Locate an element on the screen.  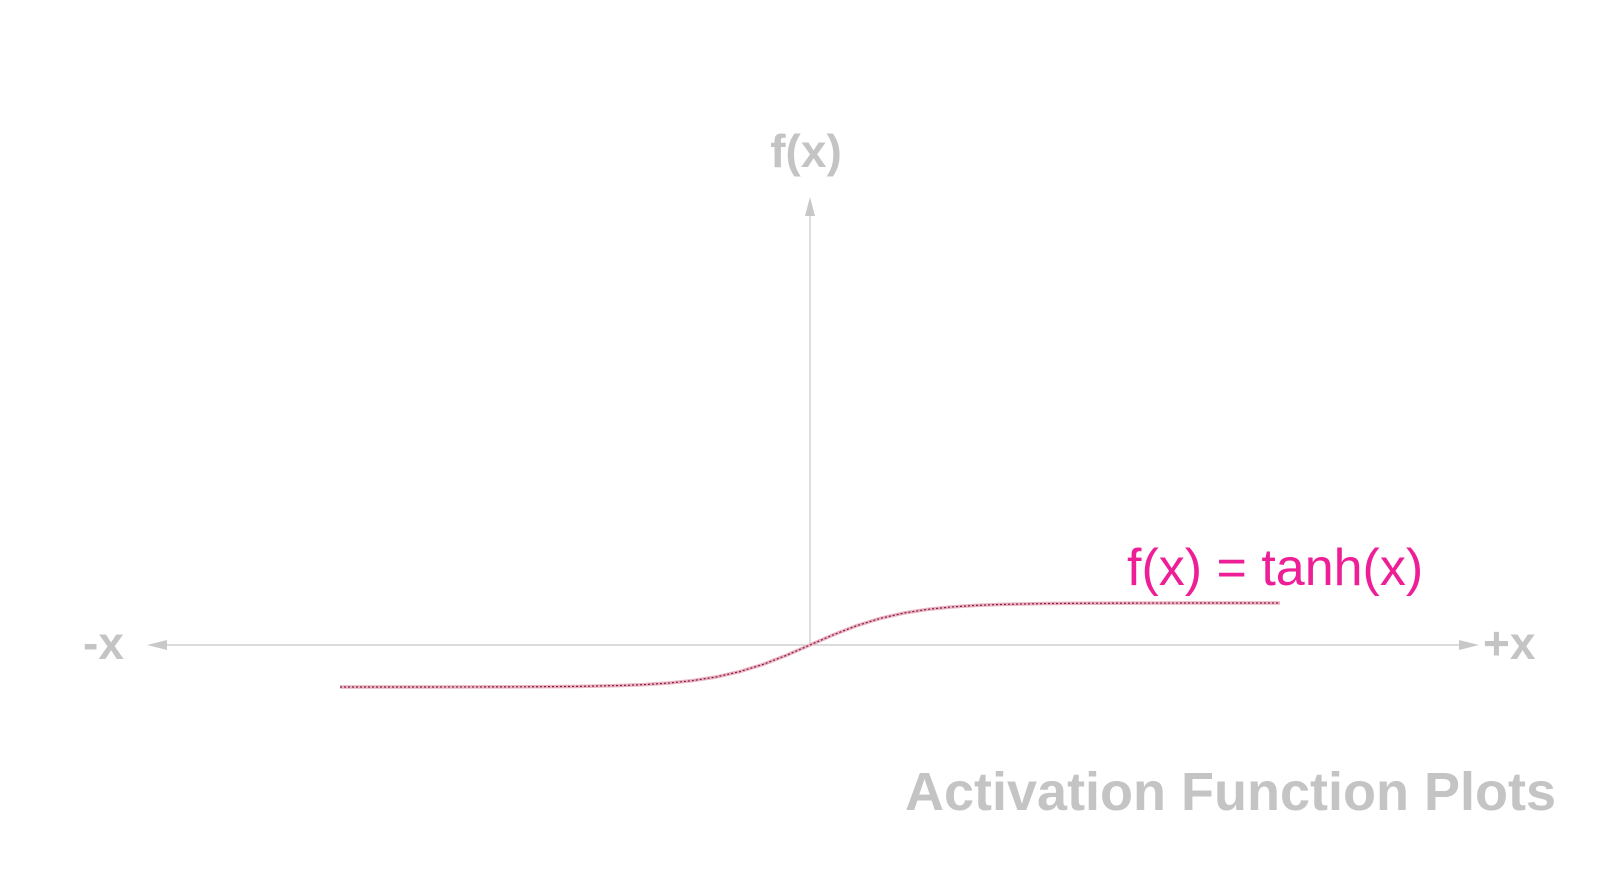
x-axis-positive-label: +x is located at coordinates (1509, 643).